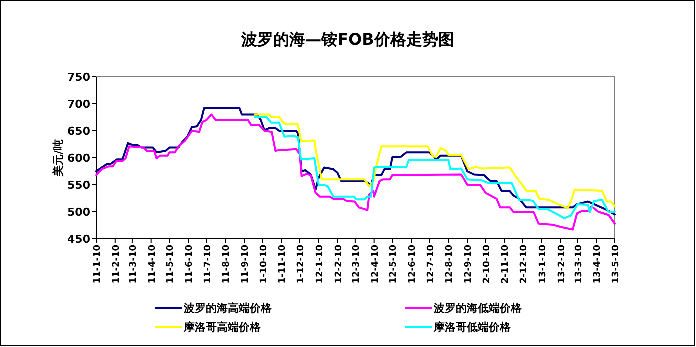 The image size is (696, 347). I want to click on x-tick-label: 11-1-10, so click(98, 264).